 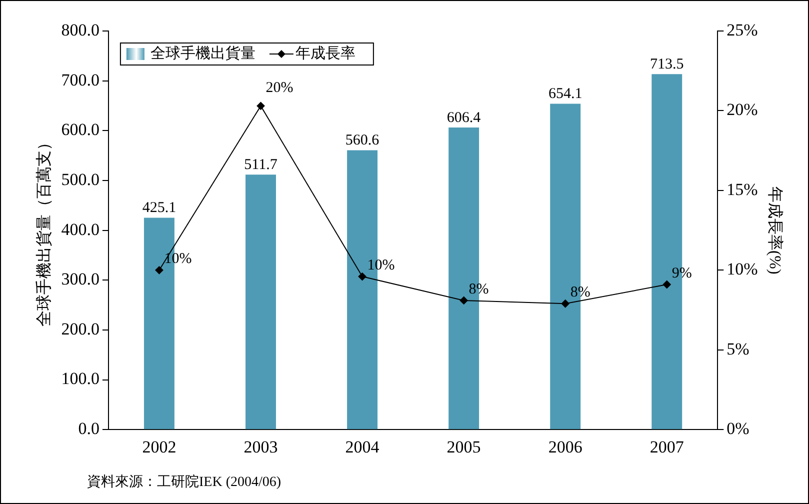 What do you see at coordinates (80, 378) in the screenshot?
I see `y-tick-label: 100.0` at bounding box center [80, 378].